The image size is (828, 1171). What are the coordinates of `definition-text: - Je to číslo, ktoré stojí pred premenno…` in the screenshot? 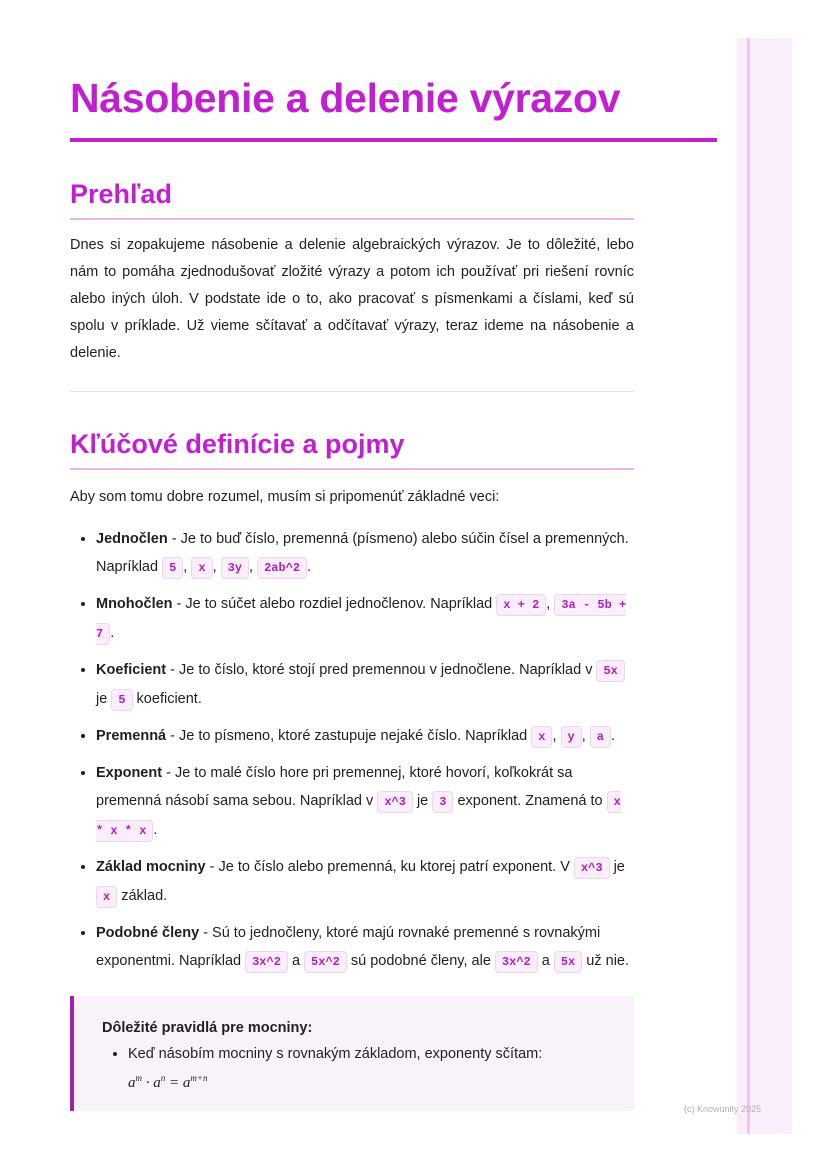 It's located at (381, 670).